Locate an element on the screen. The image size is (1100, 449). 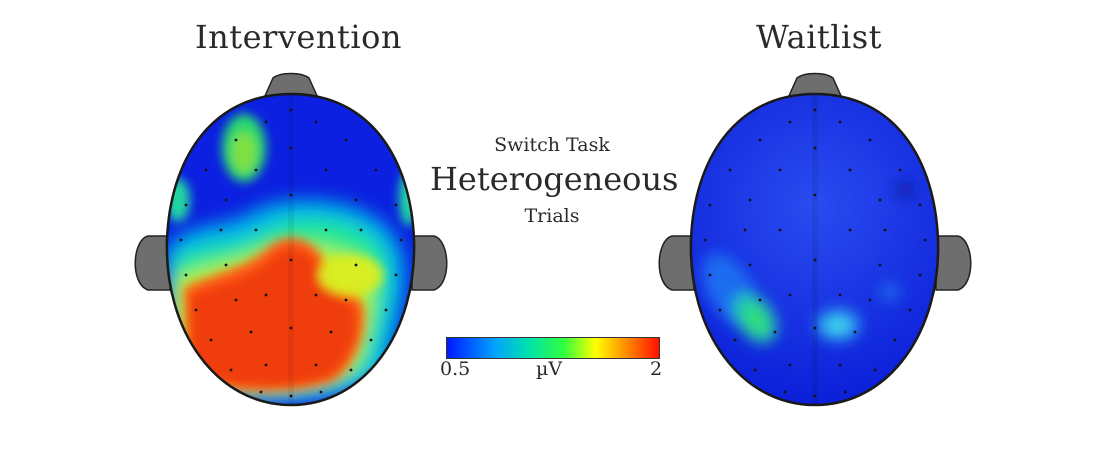
condition-task-label: Switch Task is located at coordinates (552, 145).